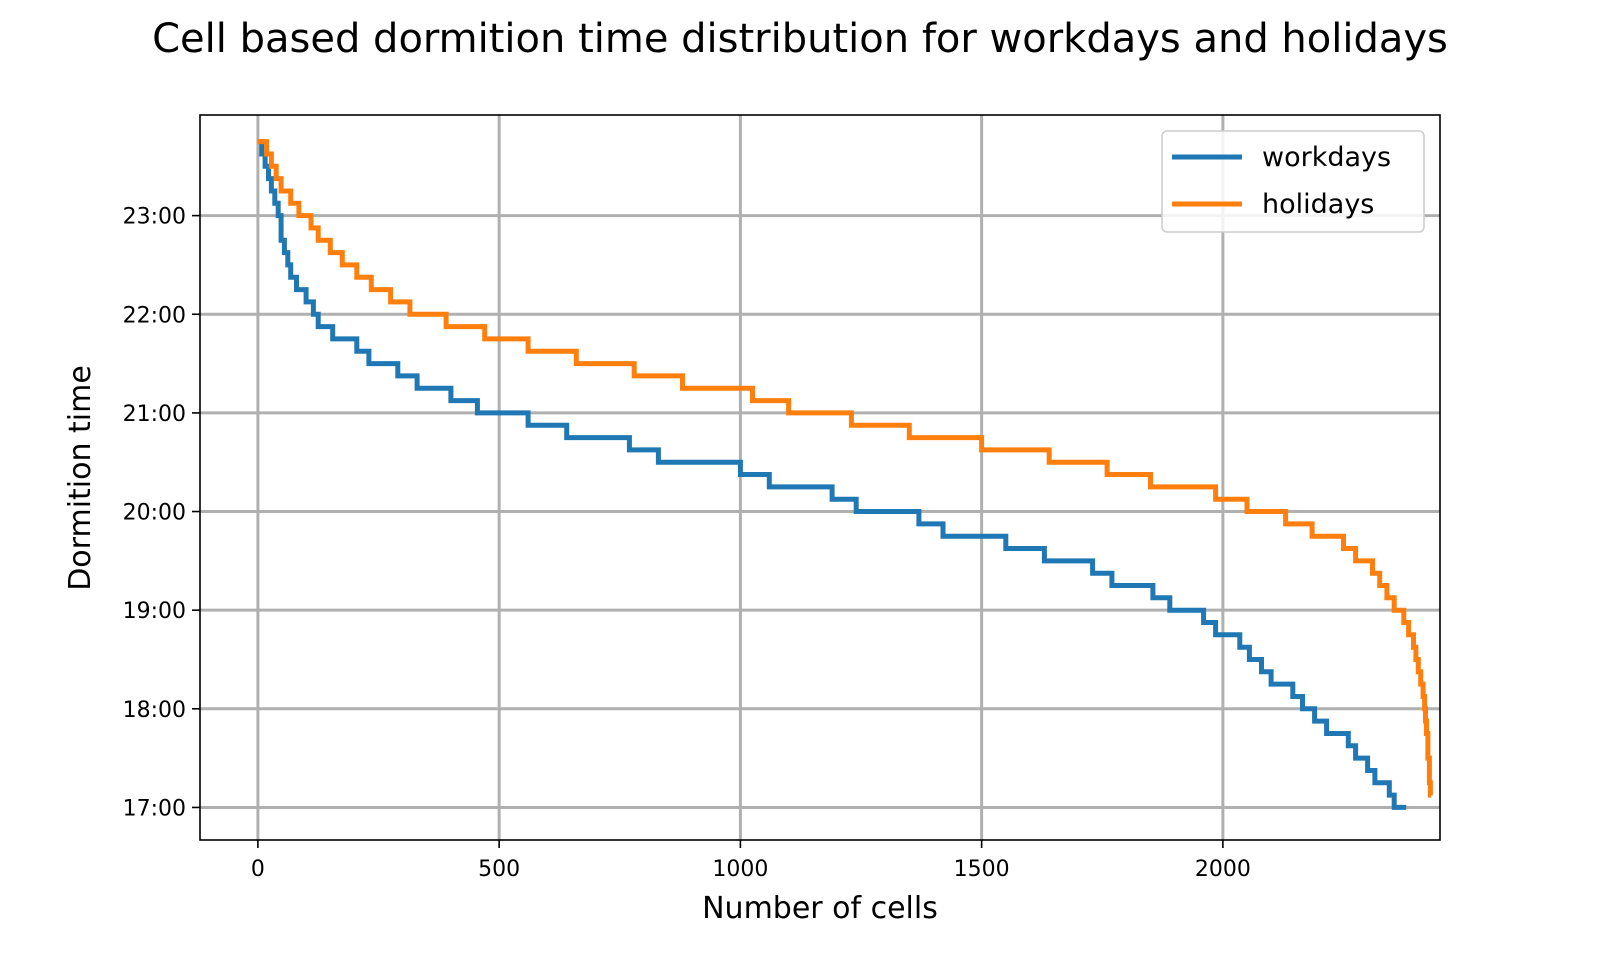 The image size is (1600, 960). I want to click on legend-label-holidays: holidays, so click(1318, 204).